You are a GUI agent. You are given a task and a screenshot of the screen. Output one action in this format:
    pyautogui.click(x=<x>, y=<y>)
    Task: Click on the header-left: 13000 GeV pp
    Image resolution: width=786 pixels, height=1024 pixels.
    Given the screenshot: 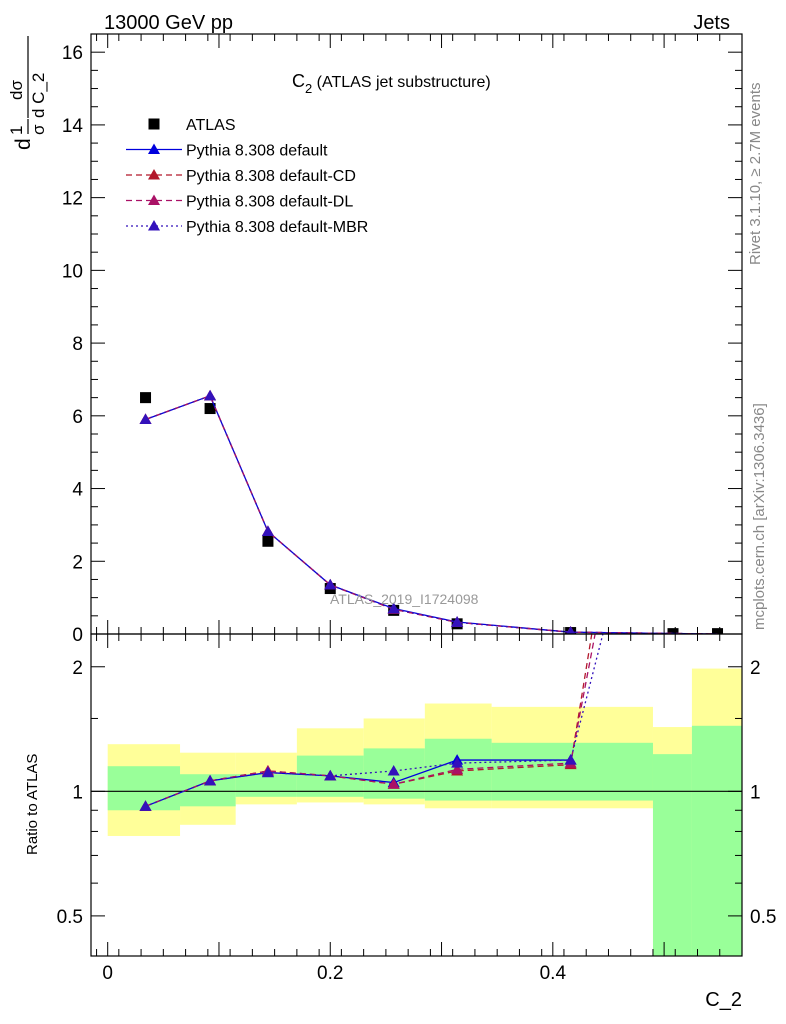 What is the action you would take?
    pyautogui.click(x=168, y=23)
    